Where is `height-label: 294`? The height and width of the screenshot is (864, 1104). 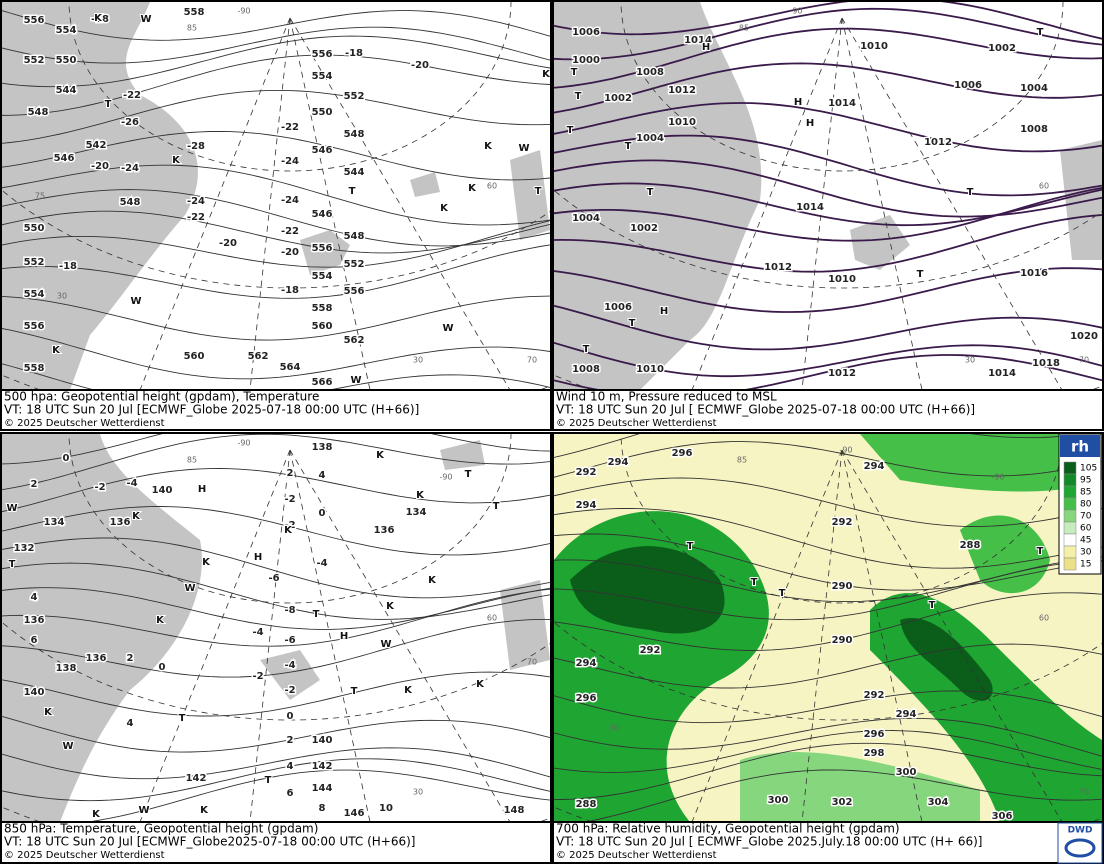 height-label: 294 is located at coordinates (906, 714).